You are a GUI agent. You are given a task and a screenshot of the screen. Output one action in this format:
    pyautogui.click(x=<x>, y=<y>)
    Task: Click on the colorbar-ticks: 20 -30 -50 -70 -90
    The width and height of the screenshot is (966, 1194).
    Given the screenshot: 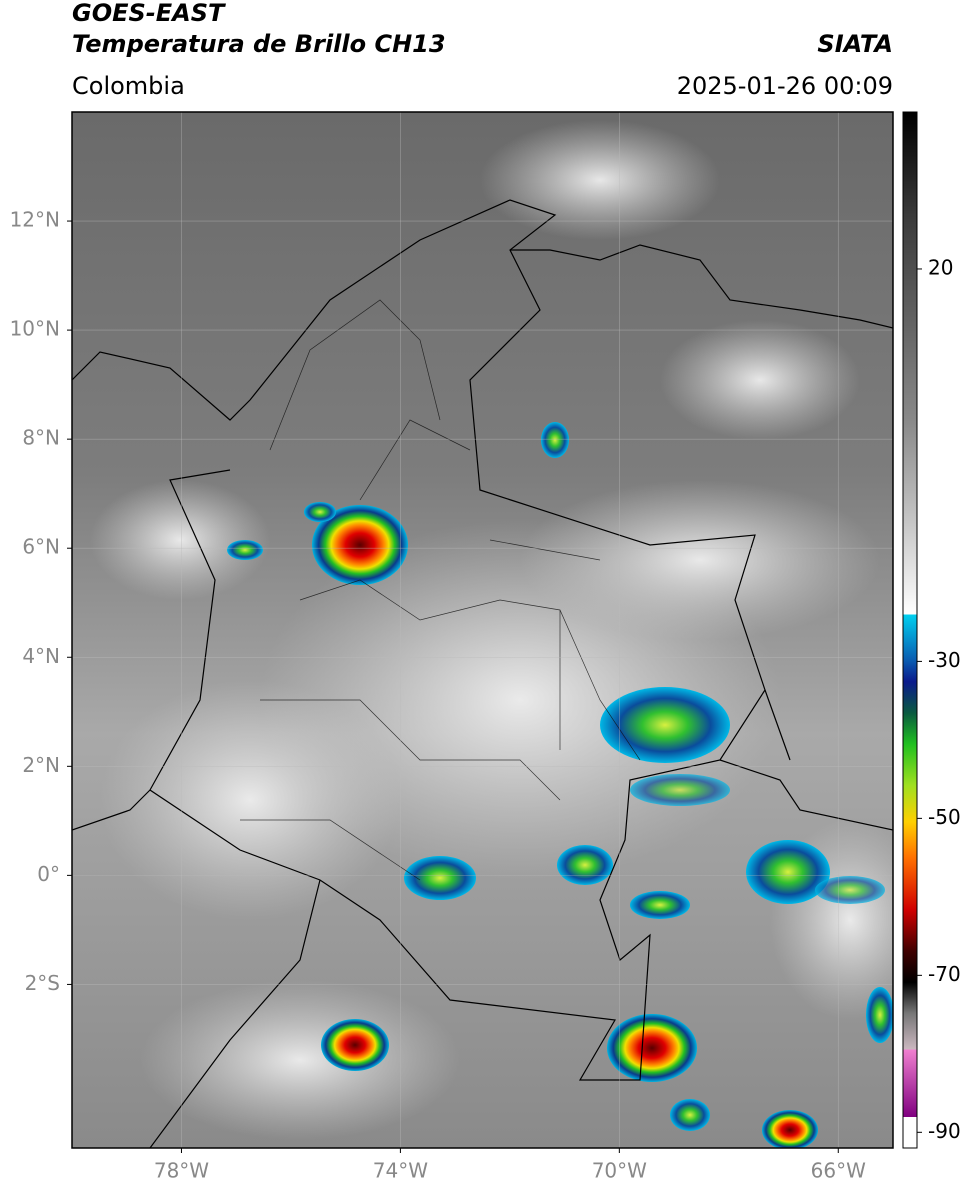 What is the action you would take?
    pyautogui.click(x=939, y=699)
    